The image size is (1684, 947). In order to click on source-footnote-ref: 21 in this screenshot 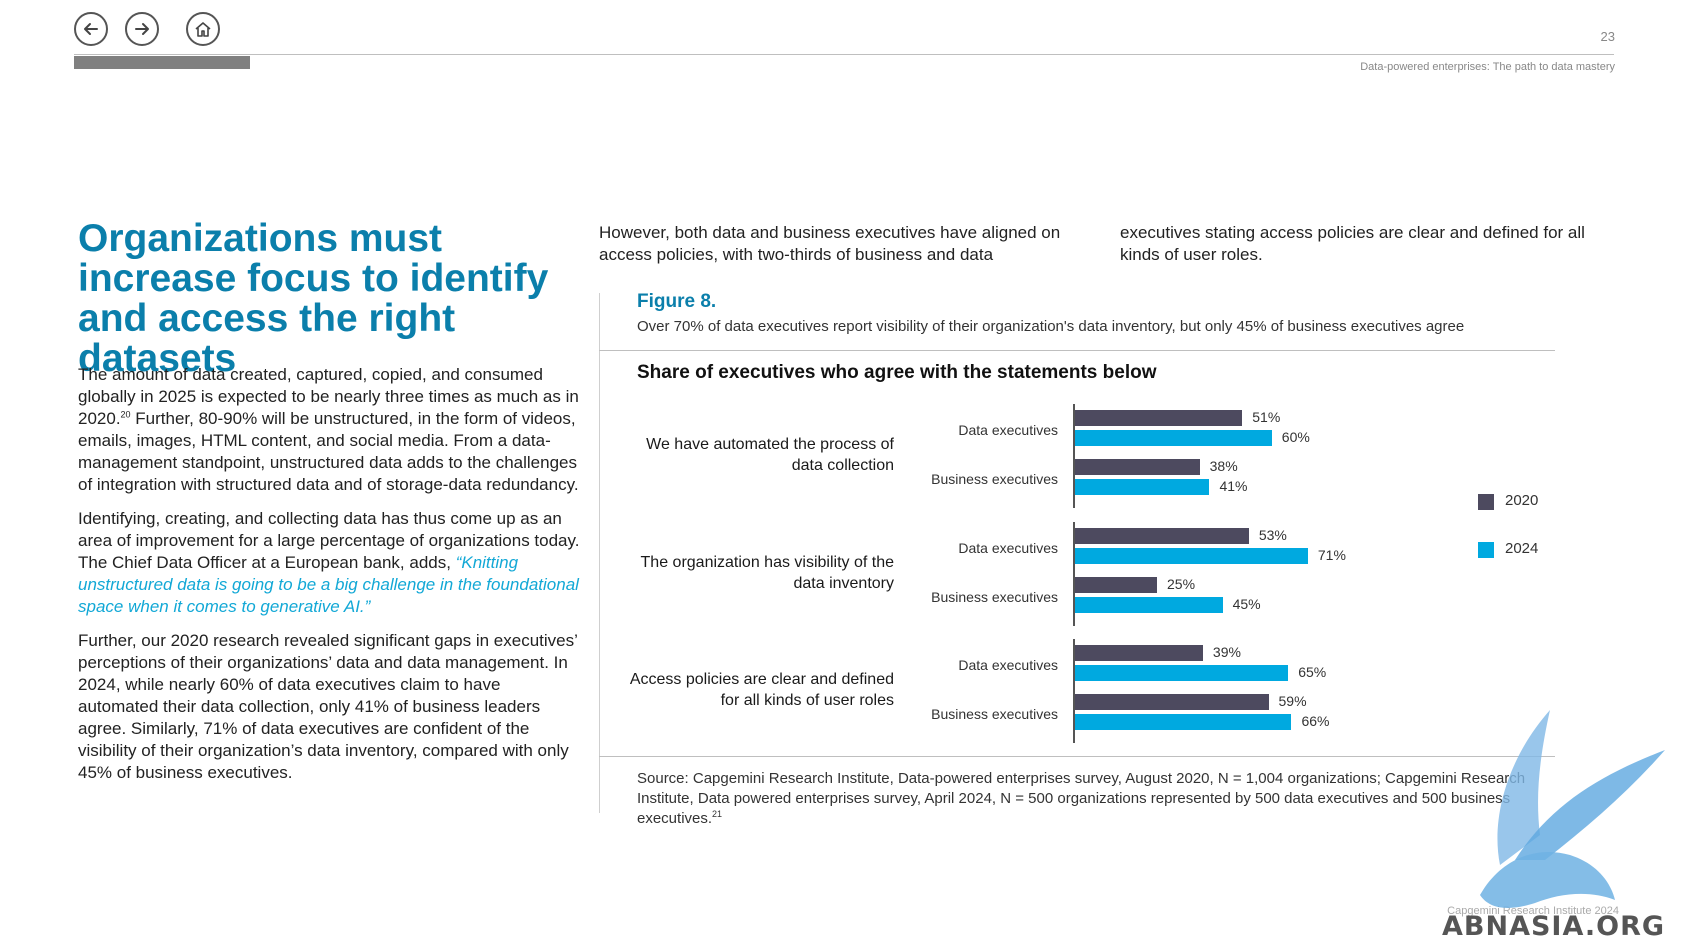, I will do `click(717, 814)`.